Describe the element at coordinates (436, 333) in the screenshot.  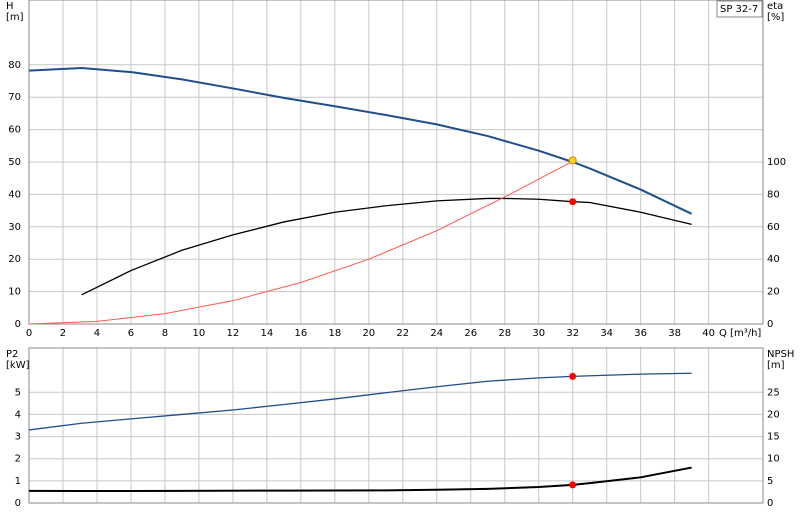
I see `x-tick-label: 24` at that location.